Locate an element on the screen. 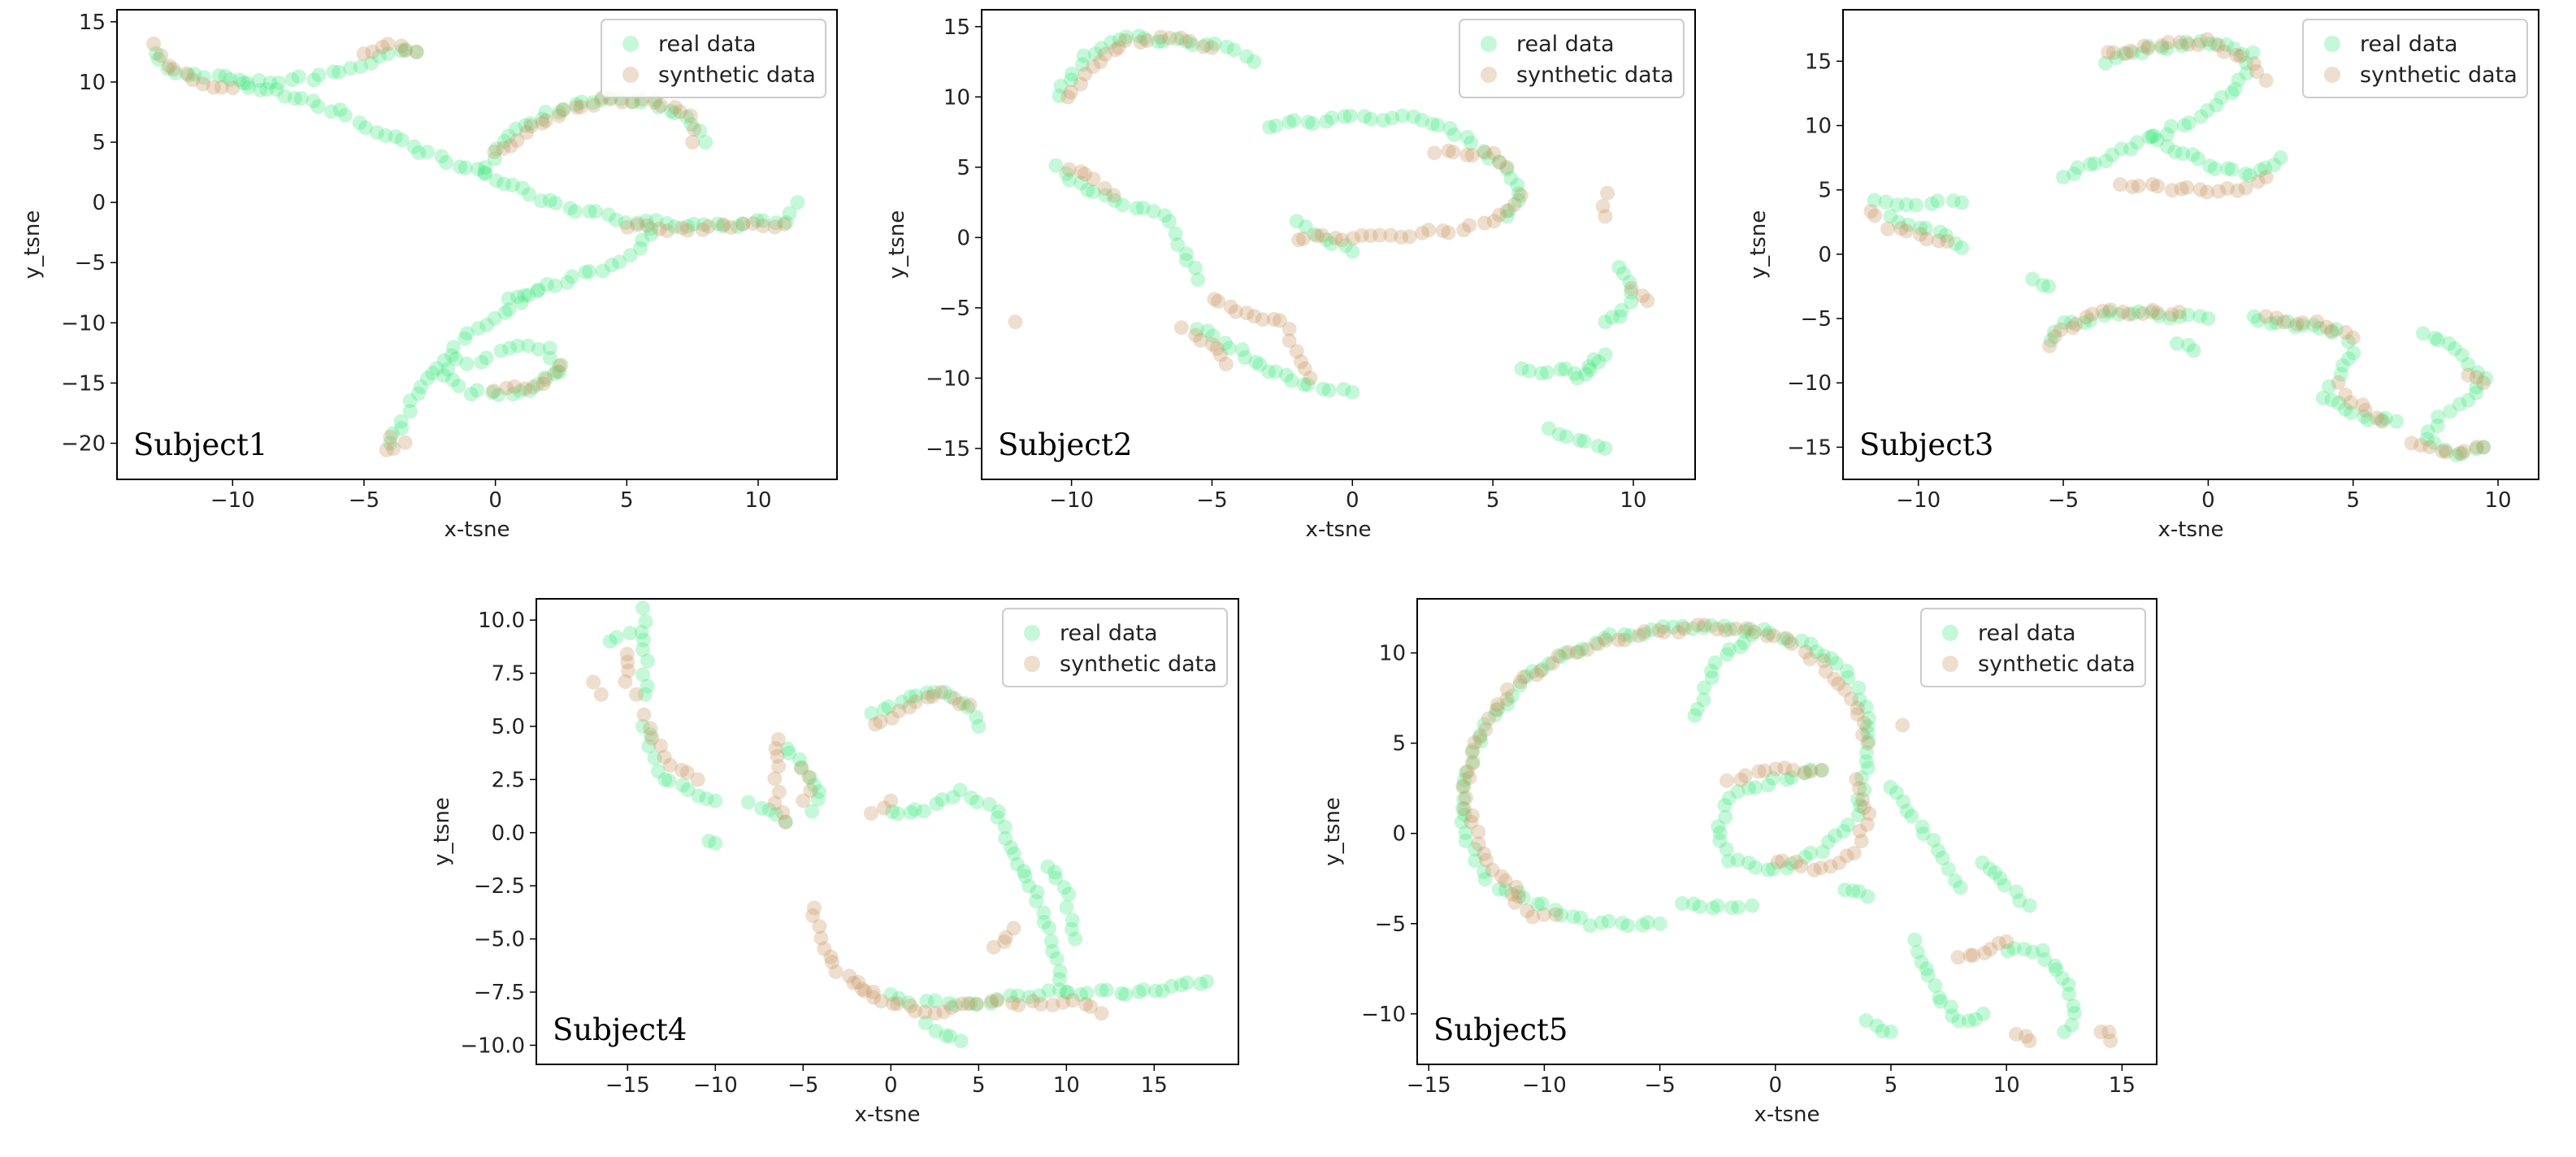 This screenshot has width=2576, height=1157. y-tick-label: 15 is located at coordinates (957, 27).